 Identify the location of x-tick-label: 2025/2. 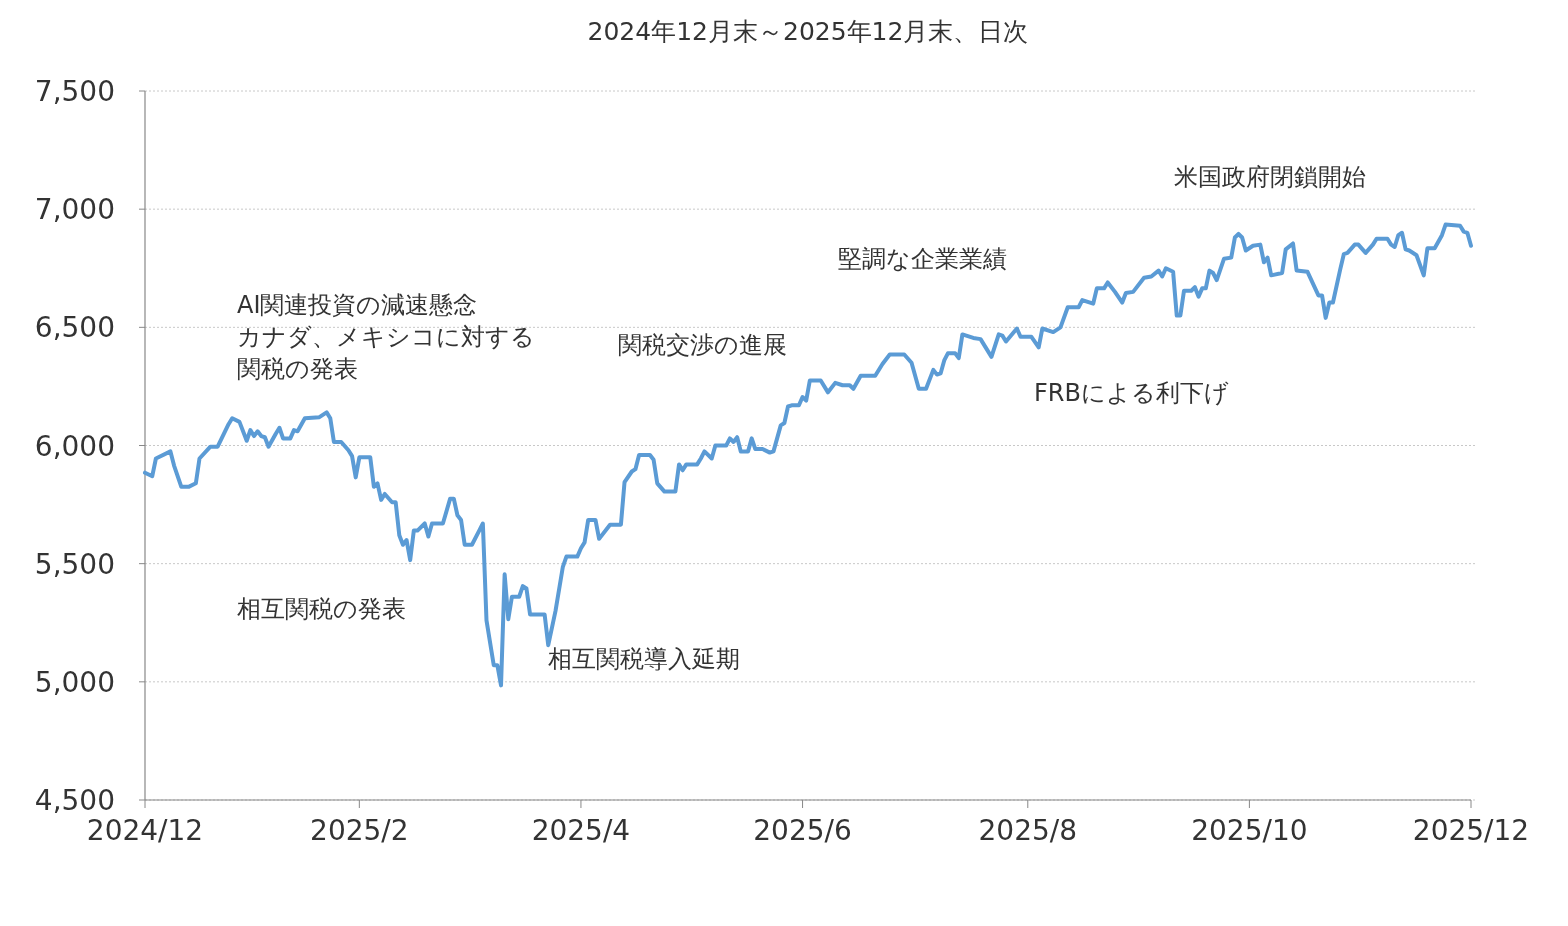
(359, 830).